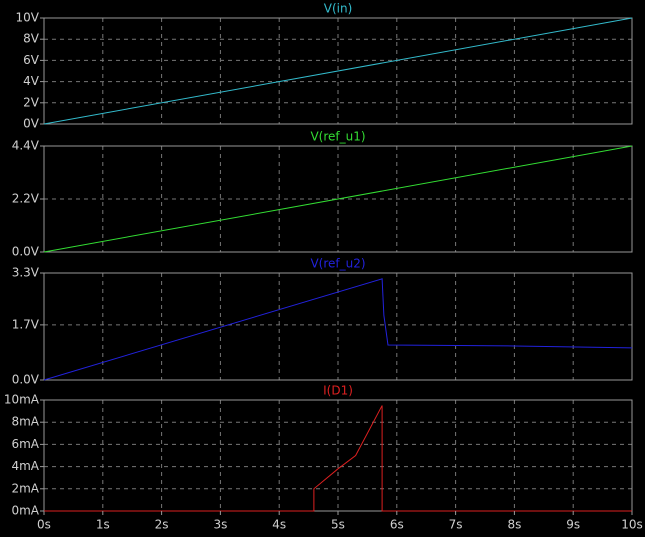  What do you see at coordinates (338, 391) in the screenshot?
I see `pane-title: I(D1)` at bounding box center [338, 391].